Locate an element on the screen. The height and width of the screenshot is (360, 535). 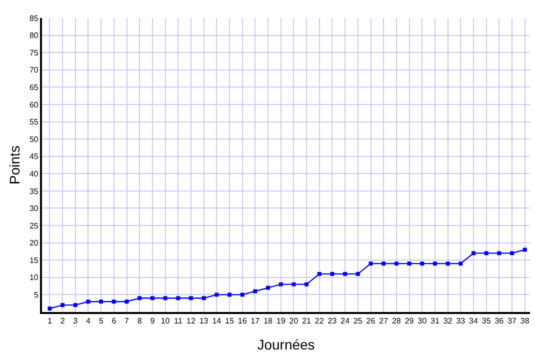
x-tick-label: 8 is located at coordinates (139, 321).